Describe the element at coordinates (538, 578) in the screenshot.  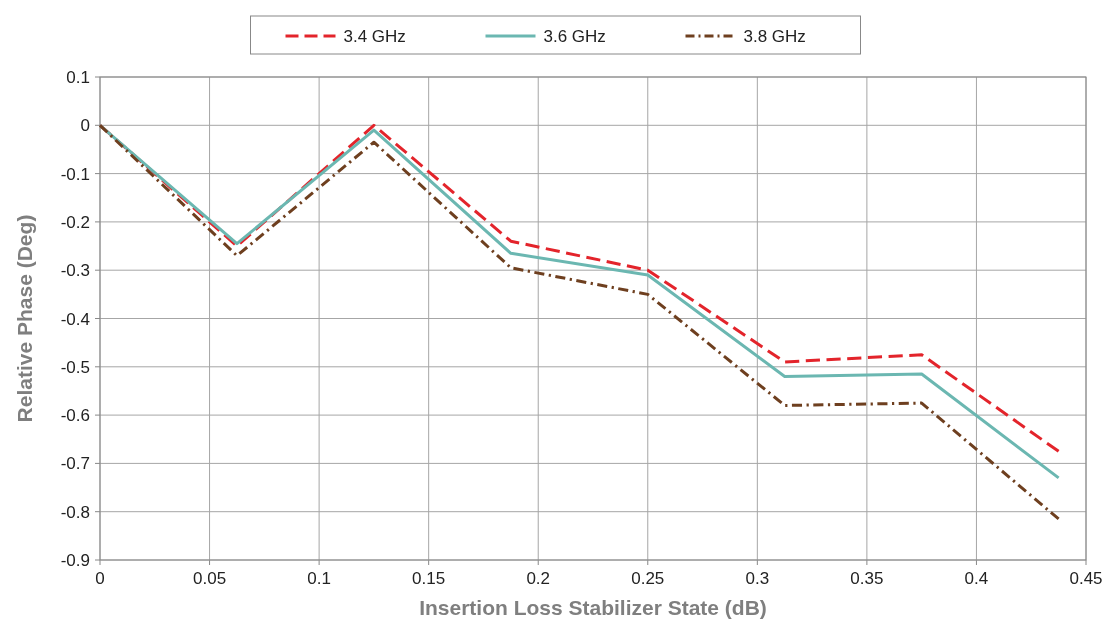
I see `x-tick-label: 0.2` at that location.